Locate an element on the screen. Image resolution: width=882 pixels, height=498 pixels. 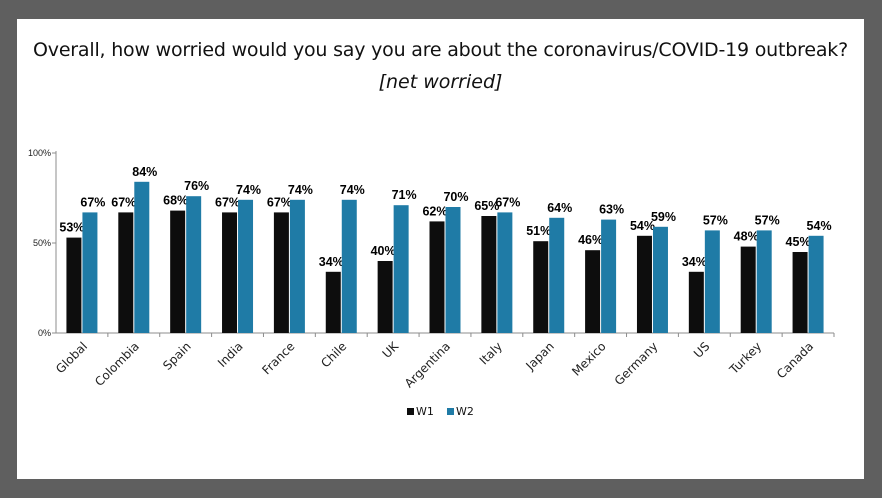
x-tick-label: Argentina is located at coordinates (427, 364).